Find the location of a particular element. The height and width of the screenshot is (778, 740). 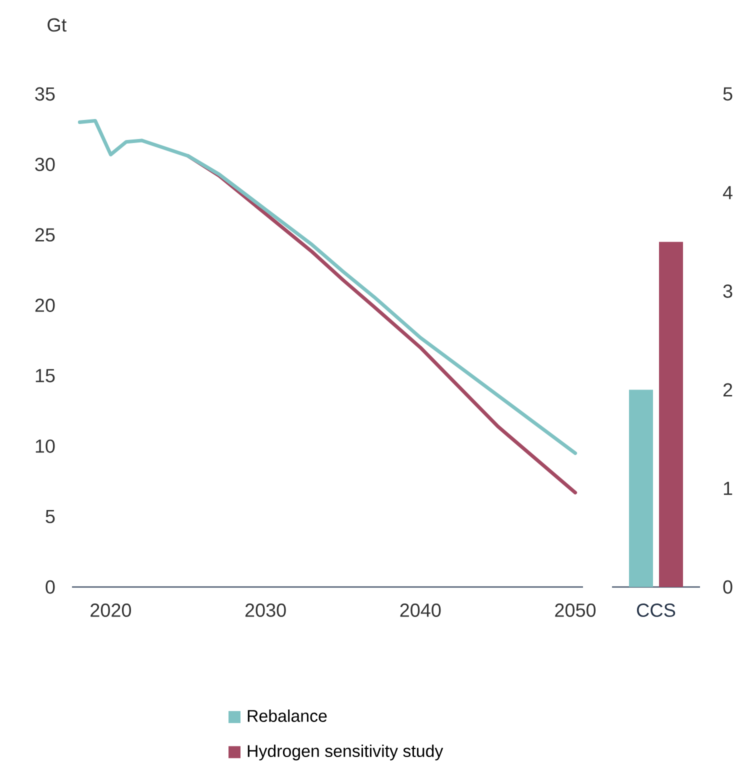

x-tick-label: 2050 is located at coordinates (575, 610).